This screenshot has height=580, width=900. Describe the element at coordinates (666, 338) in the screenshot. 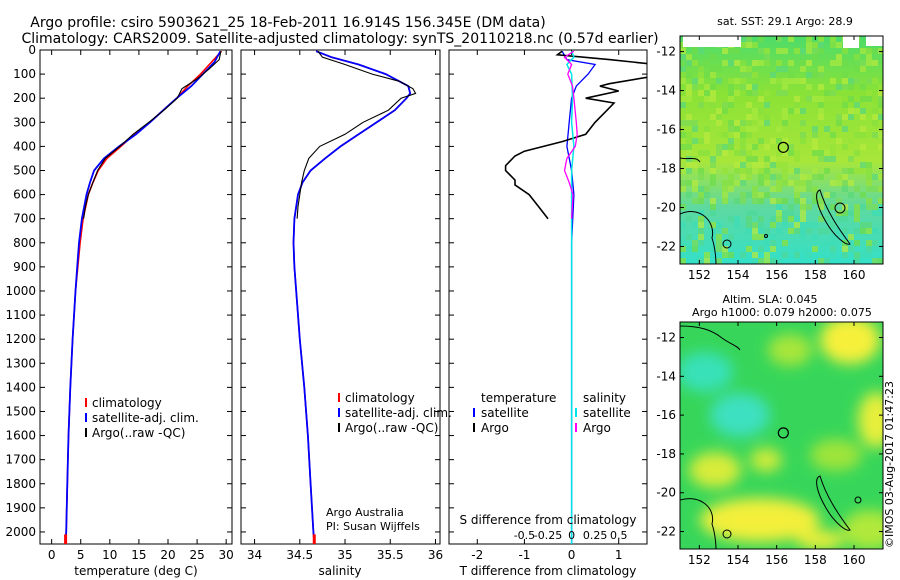

I see `lat-tick-label: -12` at that location.